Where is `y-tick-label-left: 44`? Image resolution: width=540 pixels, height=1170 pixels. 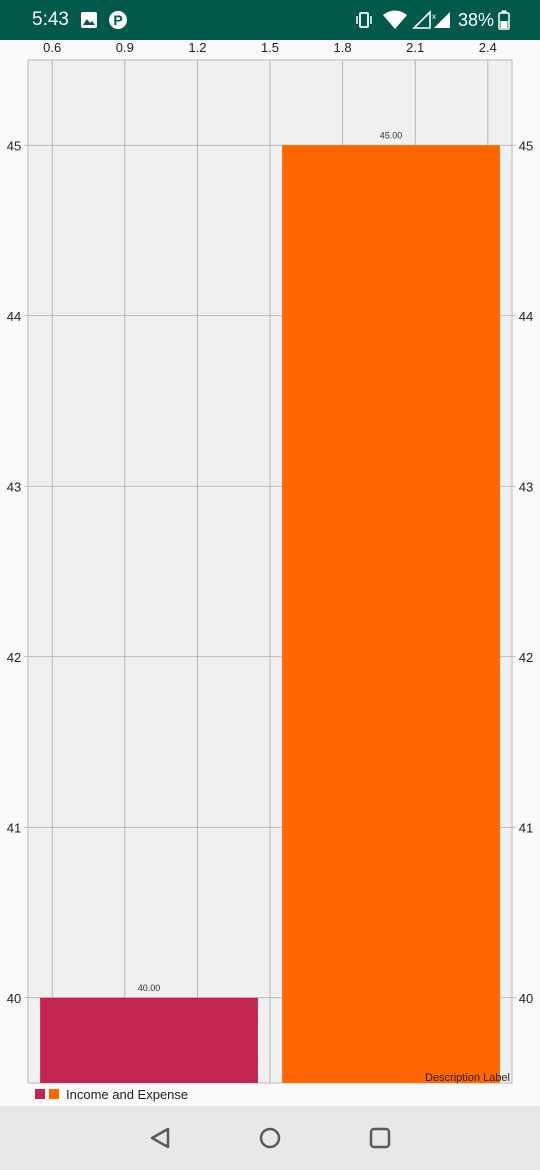
y-tick-label-left: 44 is located at coordinates (14, 316).